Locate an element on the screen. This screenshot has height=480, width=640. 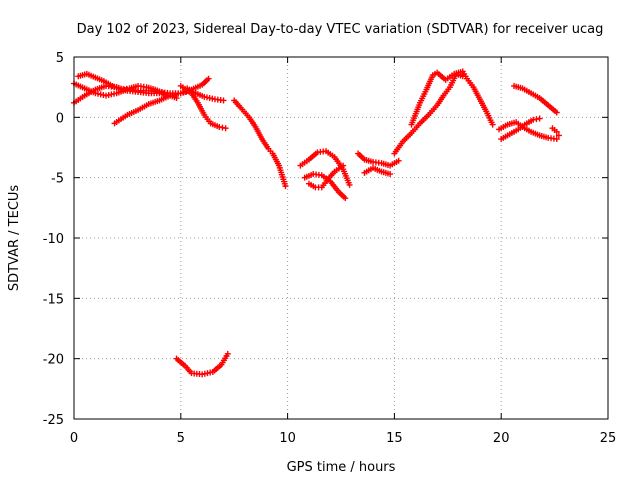
x-axis-label: GPS time / hours is located at coordinates (341, 467).